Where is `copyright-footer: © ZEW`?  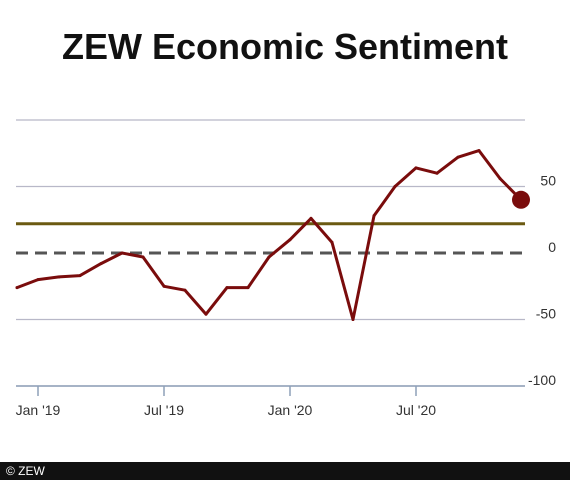
copyright-footer: © ZEW is located at coordinates (285, 471).